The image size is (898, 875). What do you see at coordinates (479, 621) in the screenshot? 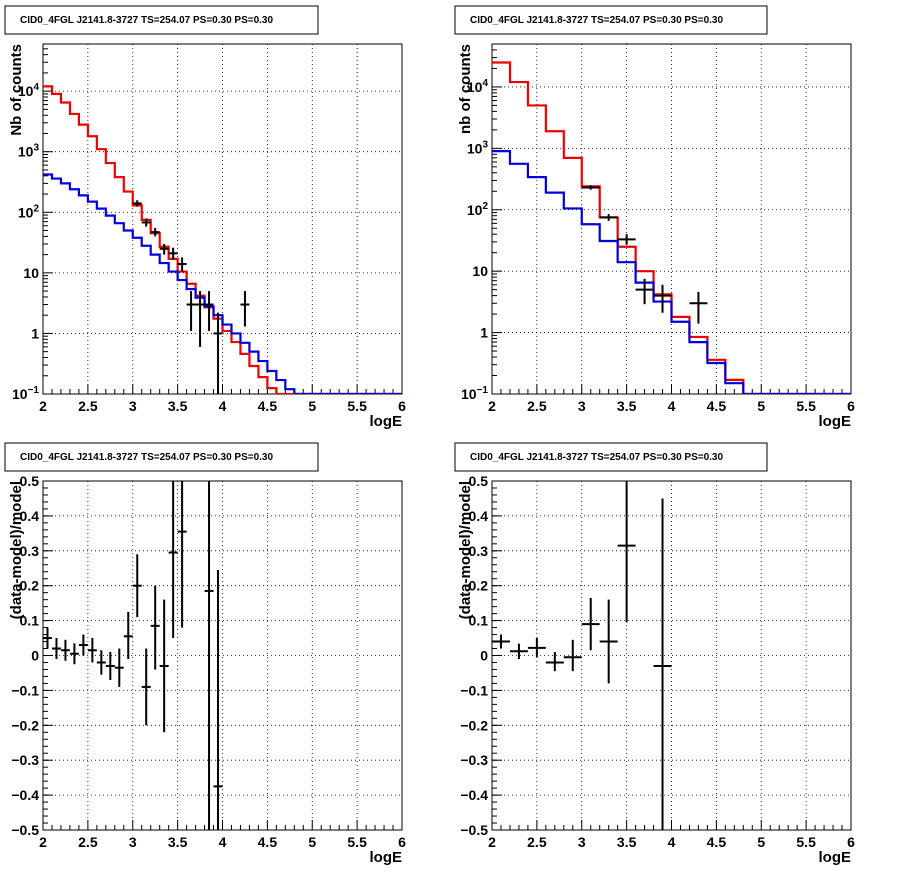
I see `y-tick-label: 0.1` at bounding box center [479, 621].